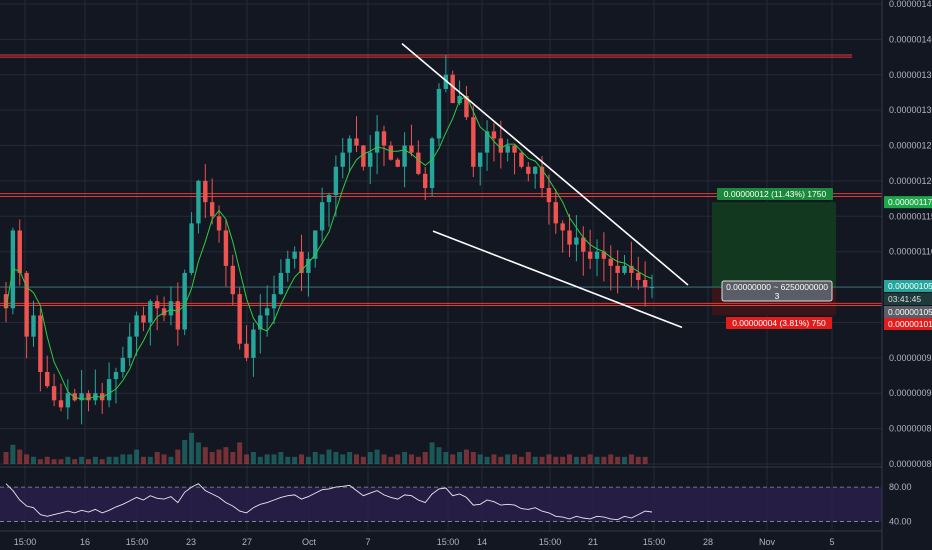 Image resolution: width=932 pixels, height=550 pixels. I want to click on countdown-tag-box, so click(908, 299).